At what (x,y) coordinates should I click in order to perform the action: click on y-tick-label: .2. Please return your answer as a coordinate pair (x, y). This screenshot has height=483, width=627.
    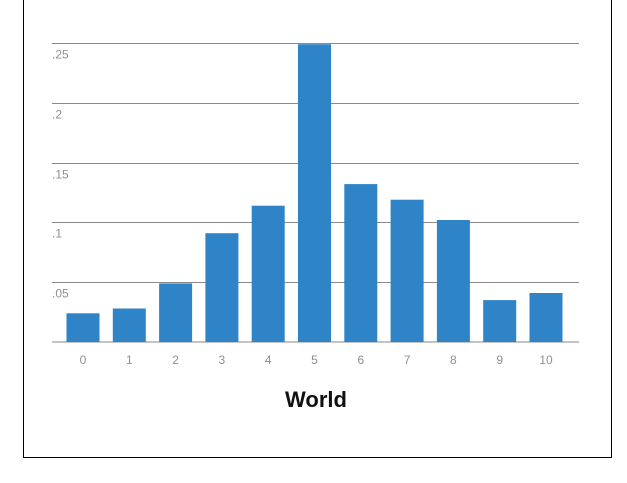
    Looking at the image, I should click on (57, 115).